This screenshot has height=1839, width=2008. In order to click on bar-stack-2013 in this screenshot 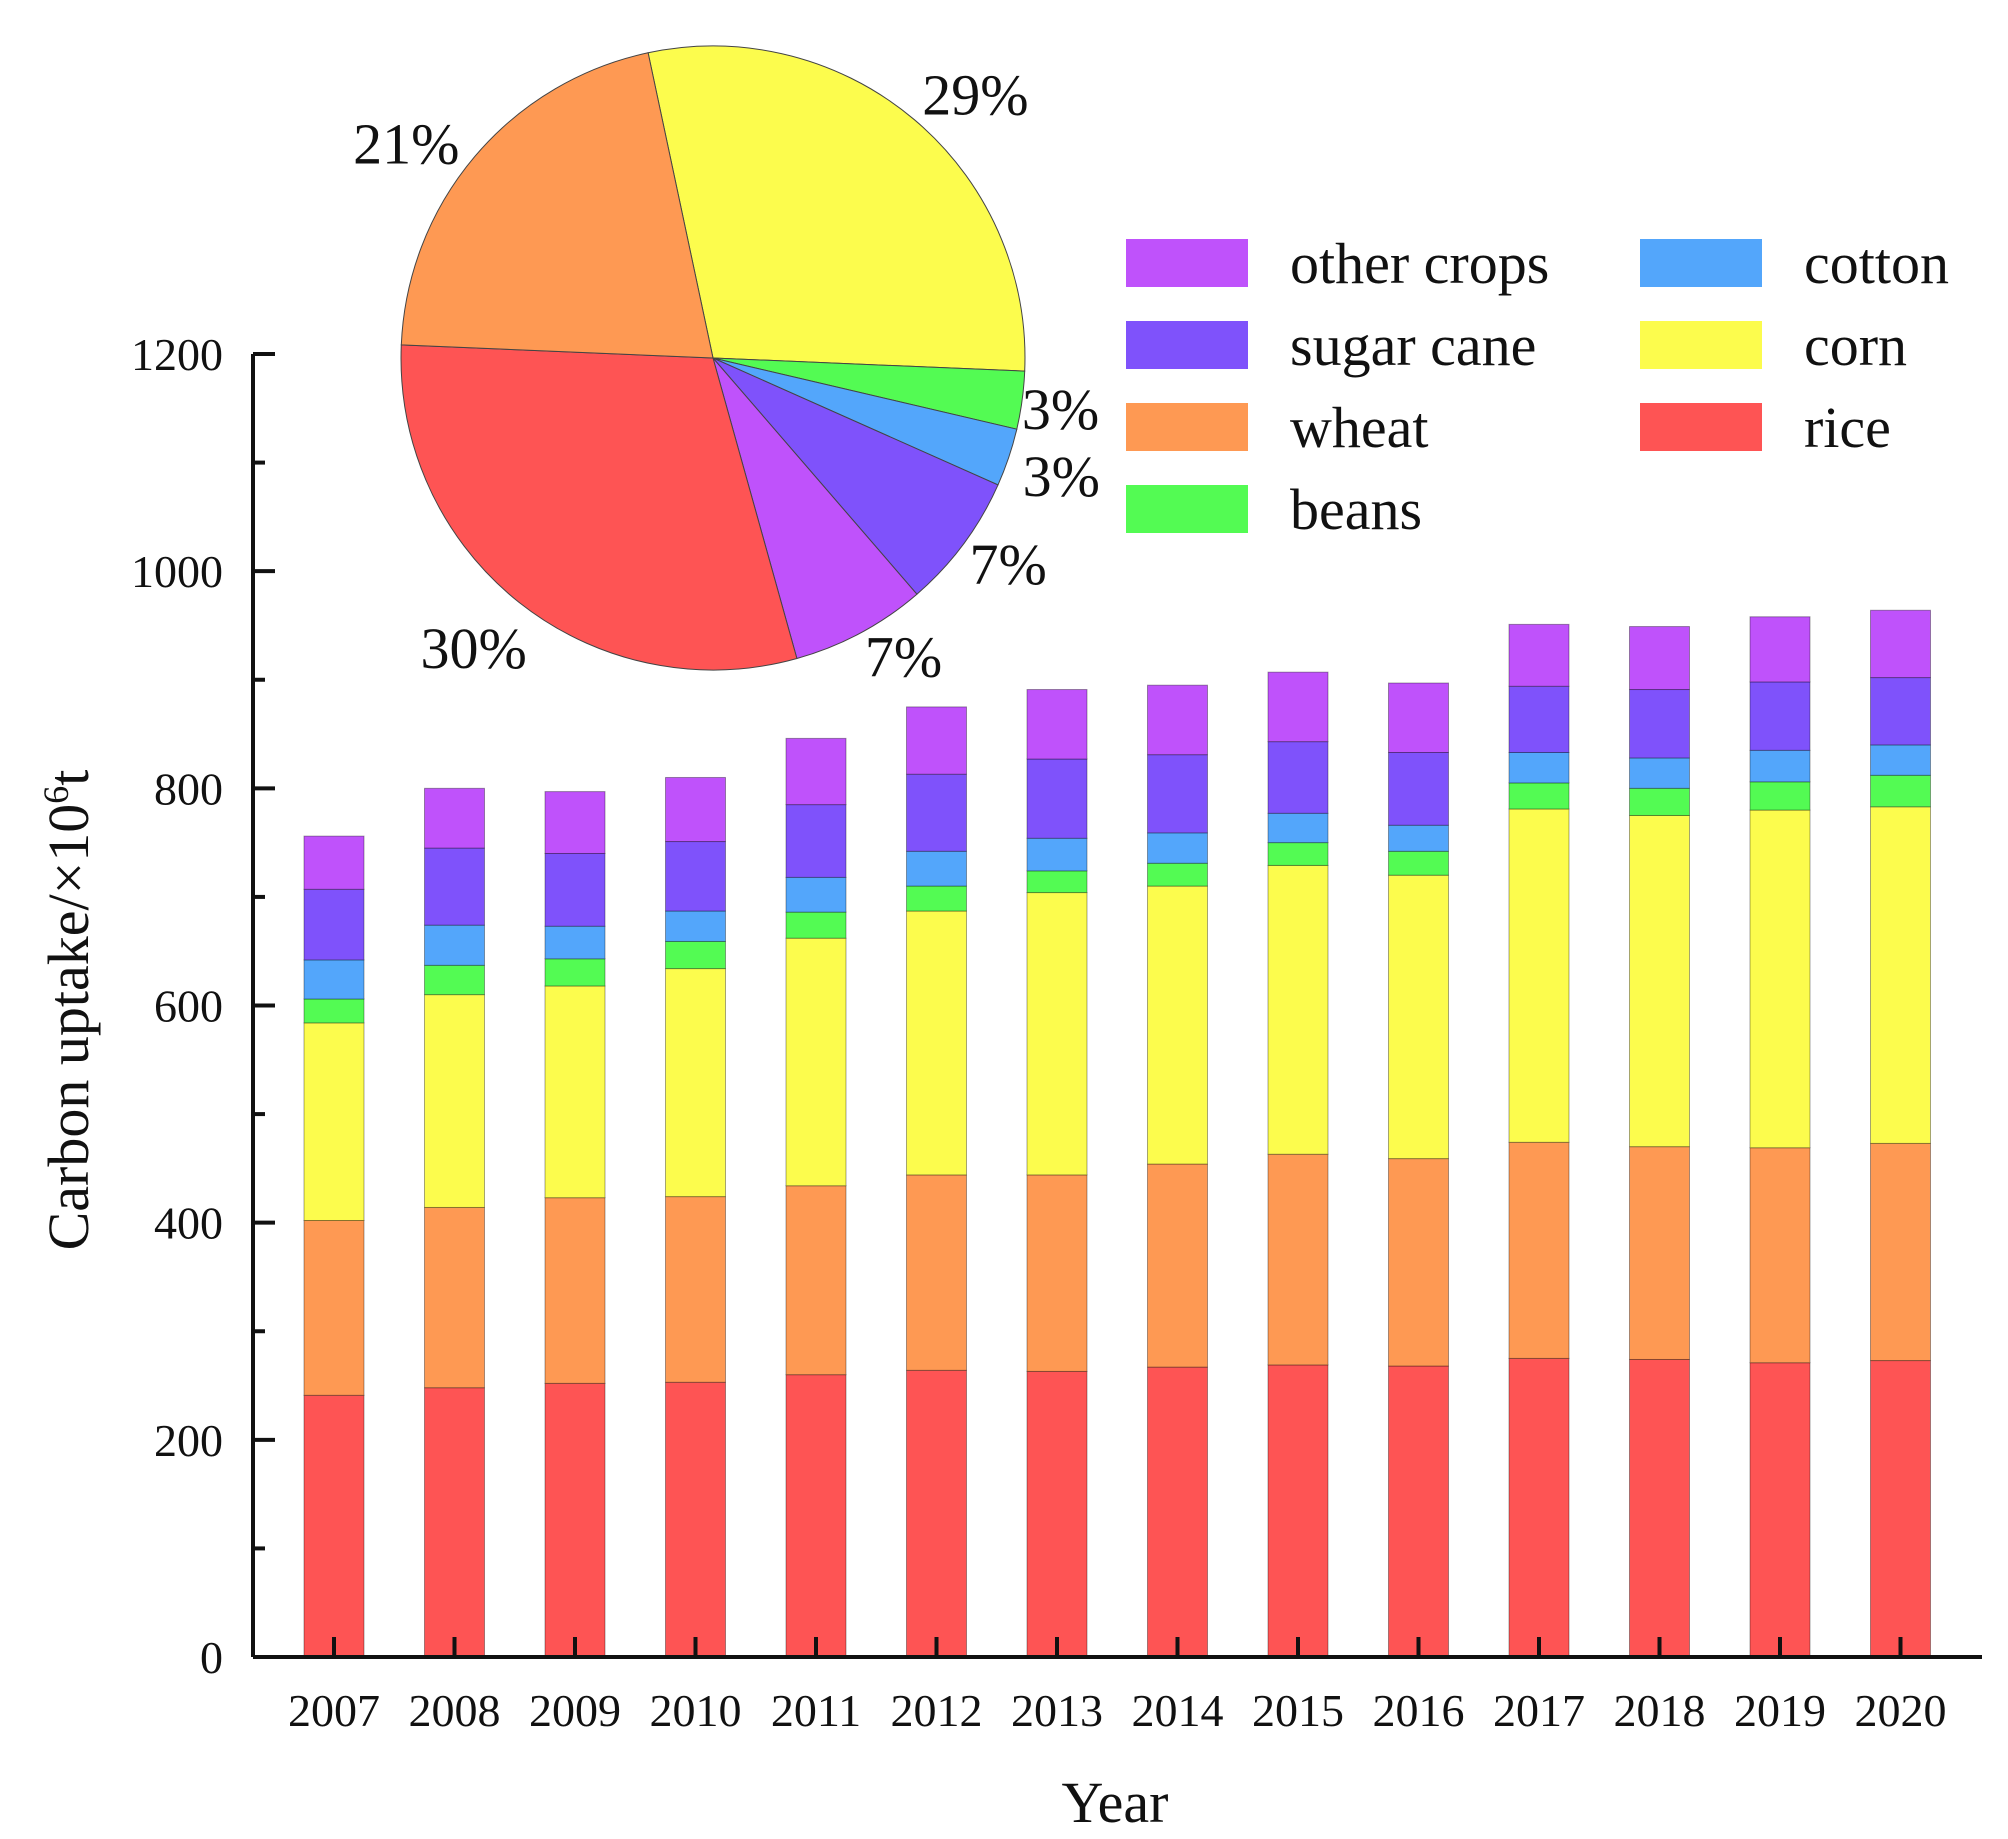, I will do `click(1057, 1173)`.